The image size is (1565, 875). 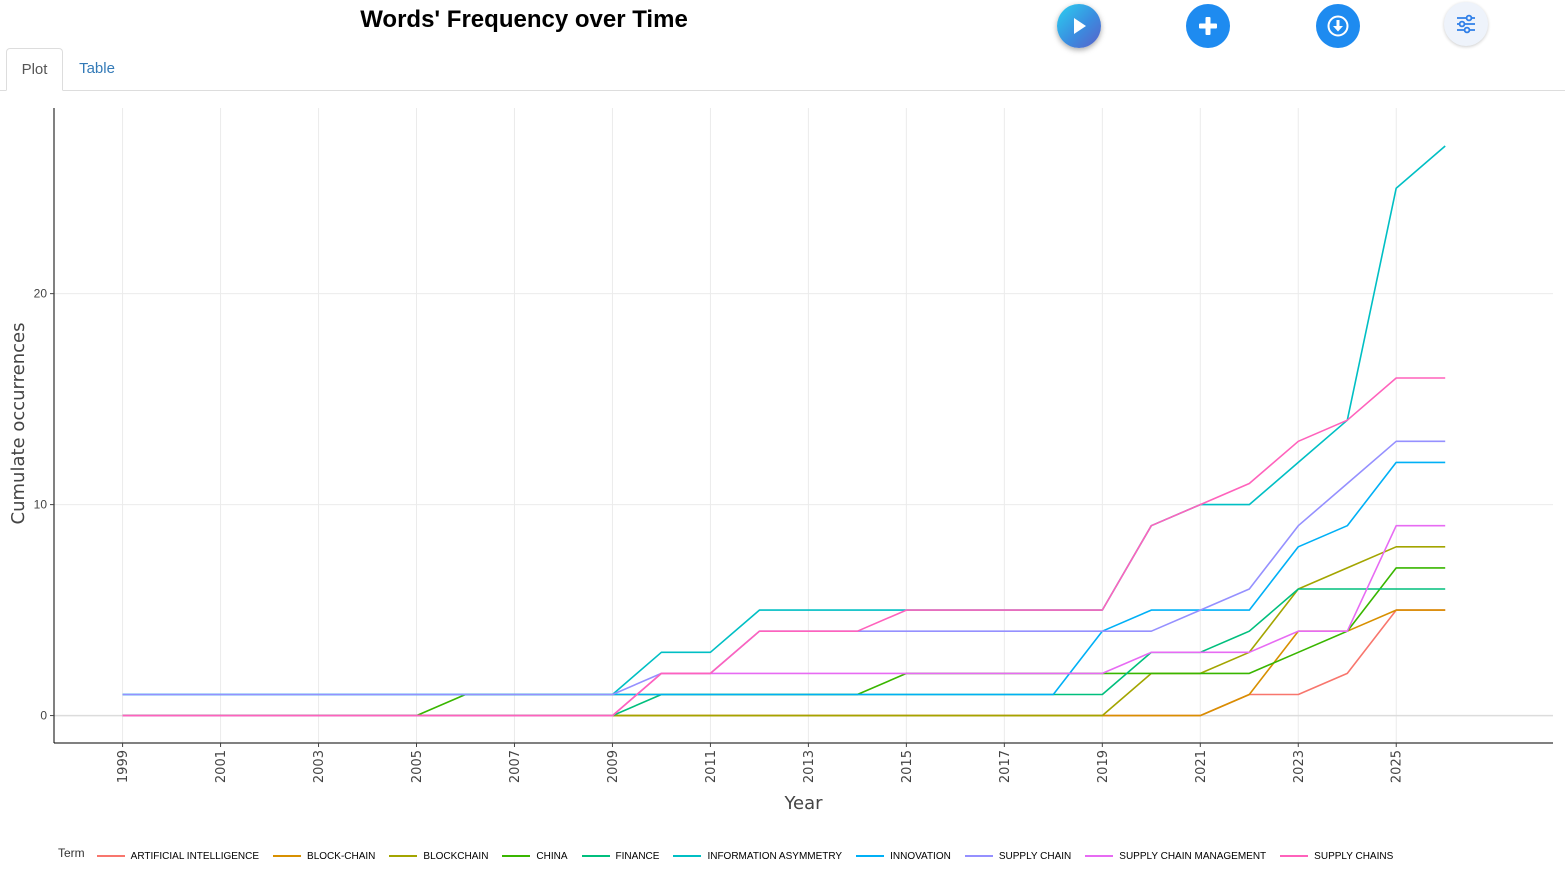 I want to click on x-tick-label: 2007, so click(x=515, y=766).